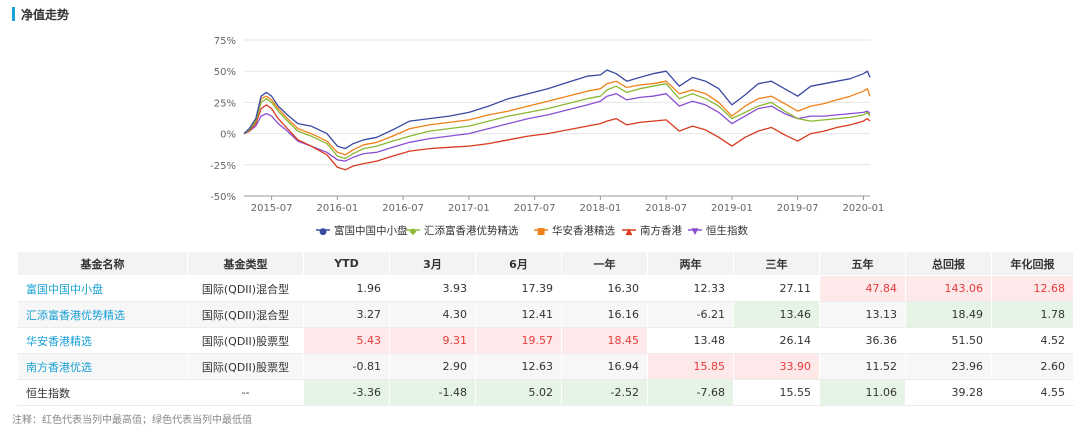 This screenshot has height=426, width=1080. I want to click on column-header: 两年, so click(690, 263).